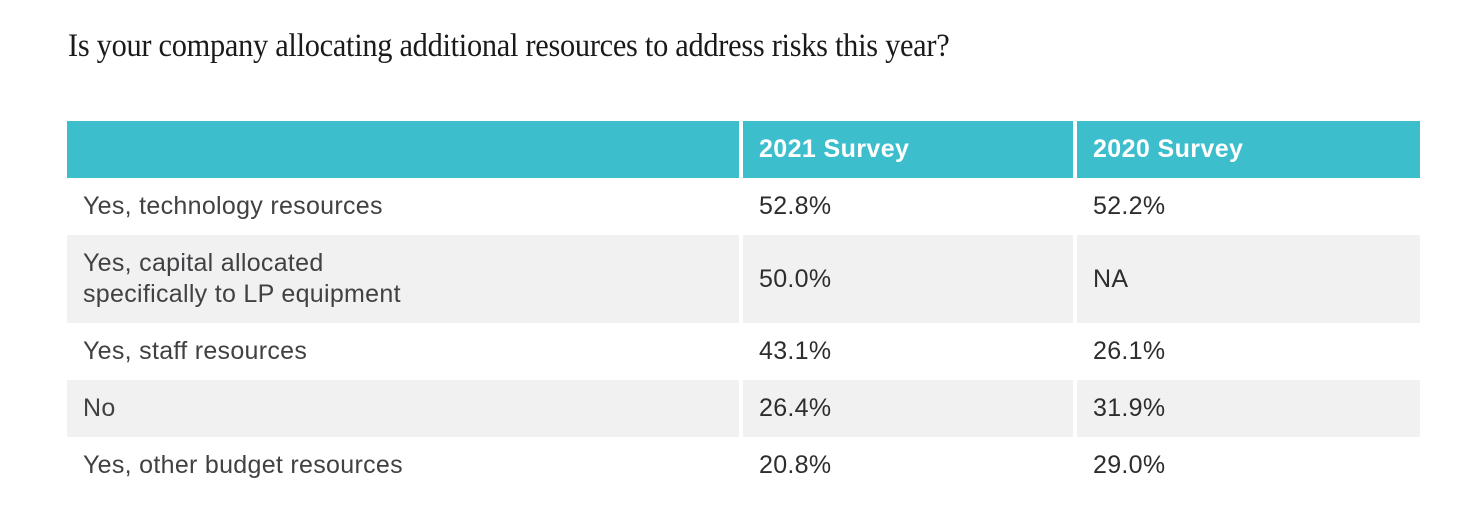 The height and width of the screenshot is (531, 1463). I want to click on row-label-cell: No, so click(403, 408).